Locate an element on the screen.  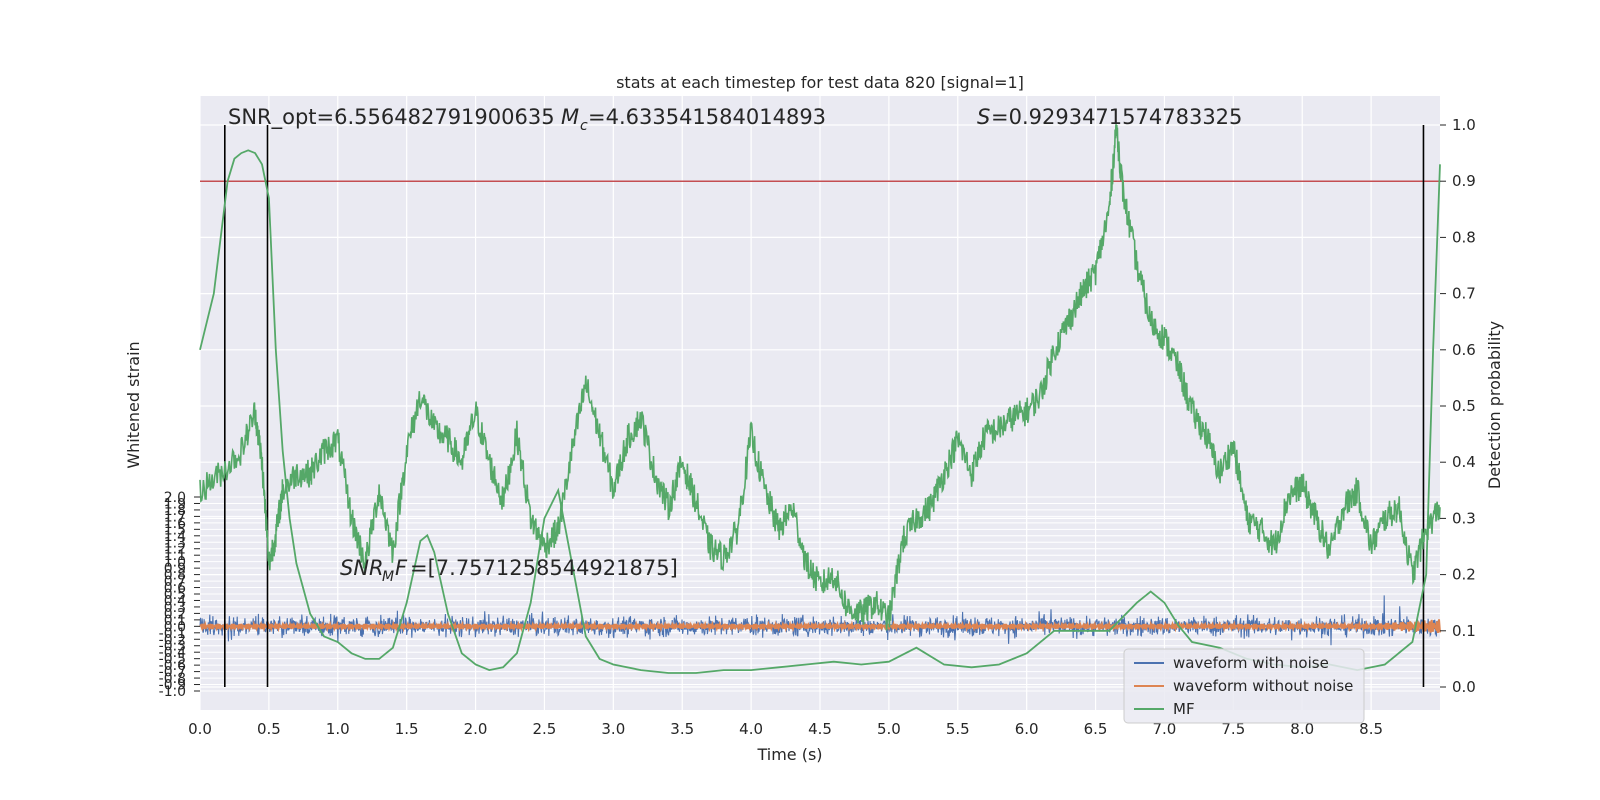
x-tick-label: 0.0 is located at coordinates (200, 729).